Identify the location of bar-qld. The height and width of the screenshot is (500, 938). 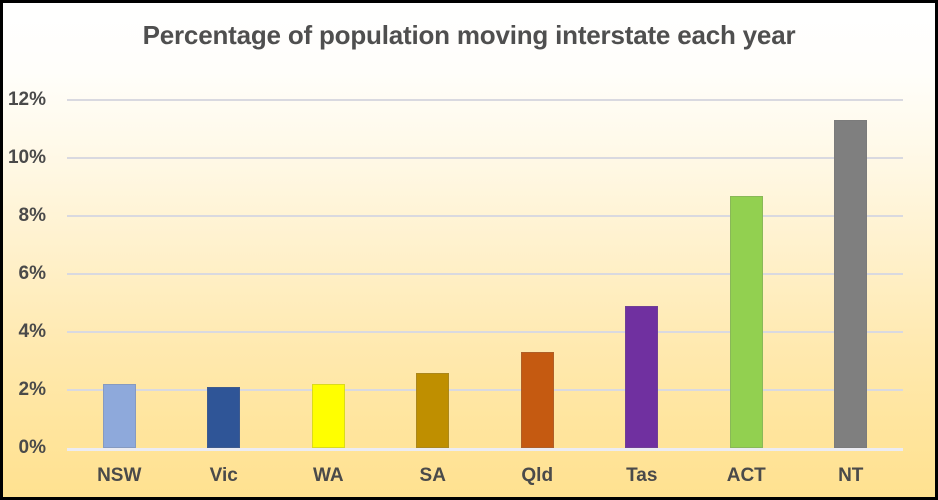
(537, 400).